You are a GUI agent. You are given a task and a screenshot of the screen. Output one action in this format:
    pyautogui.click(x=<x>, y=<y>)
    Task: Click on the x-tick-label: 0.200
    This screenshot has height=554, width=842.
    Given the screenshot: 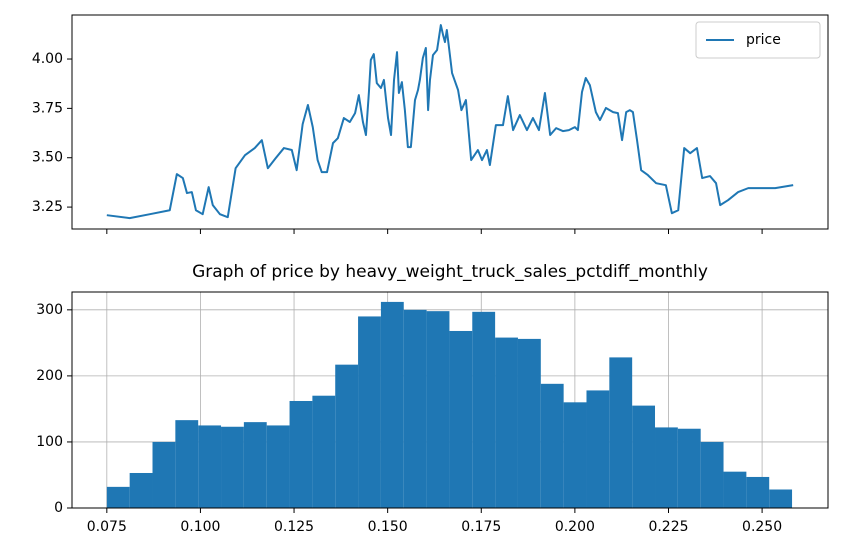 What is the action you would take?
    pyautogui.click(x=575, y=527)
    